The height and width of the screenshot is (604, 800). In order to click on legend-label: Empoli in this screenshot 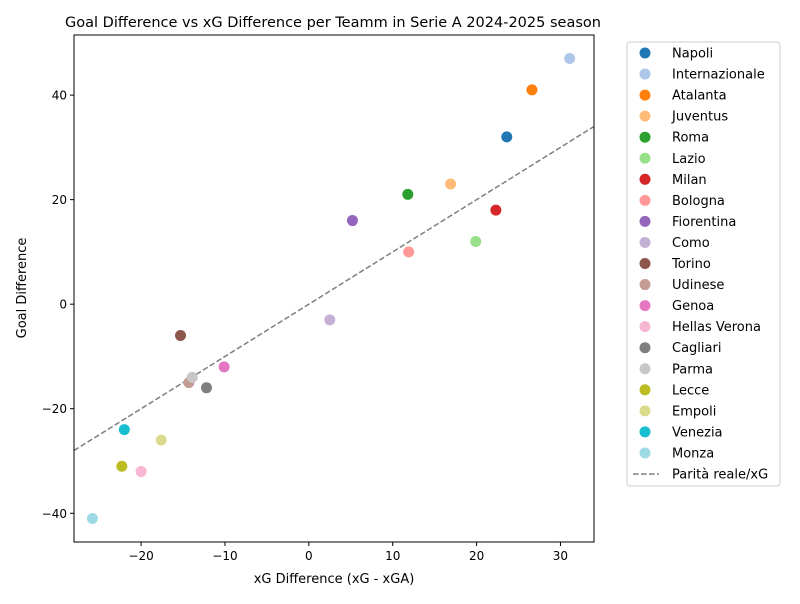, I will do `click(694, 411)`.